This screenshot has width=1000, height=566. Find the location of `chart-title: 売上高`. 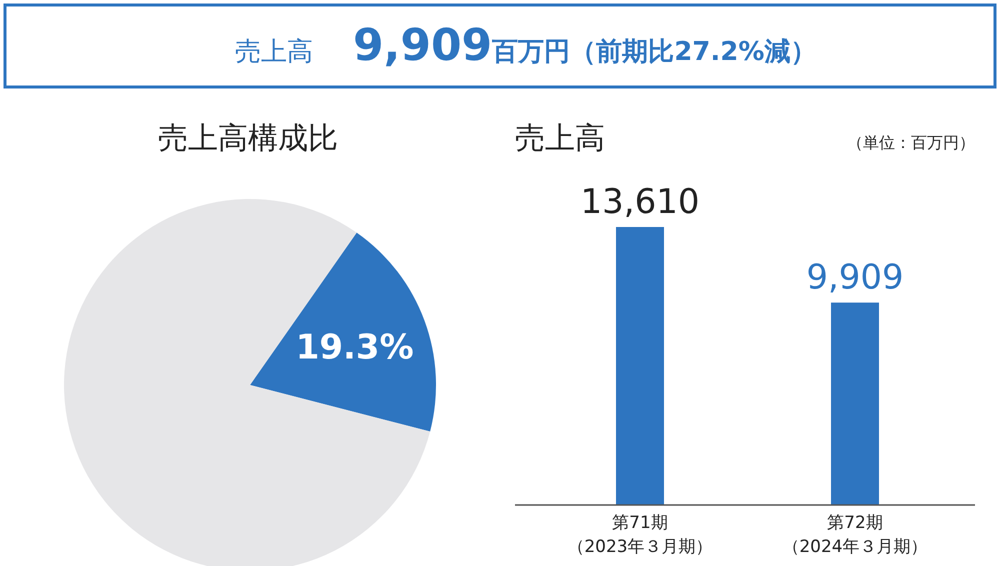

chart-title: 売上高 is located at coordinates (560, 138).